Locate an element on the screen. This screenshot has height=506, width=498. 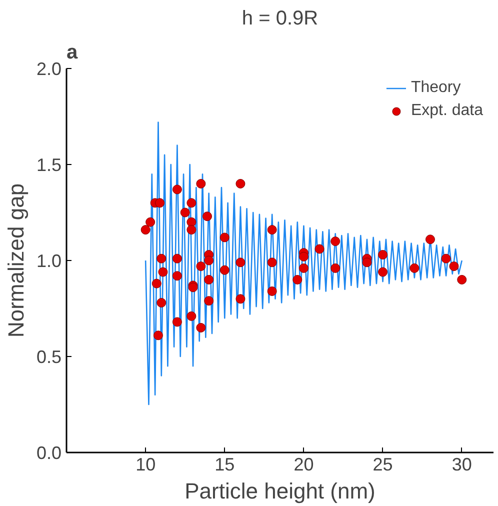
y-tick-label: 0.0 is located at coordinates (49, 453).